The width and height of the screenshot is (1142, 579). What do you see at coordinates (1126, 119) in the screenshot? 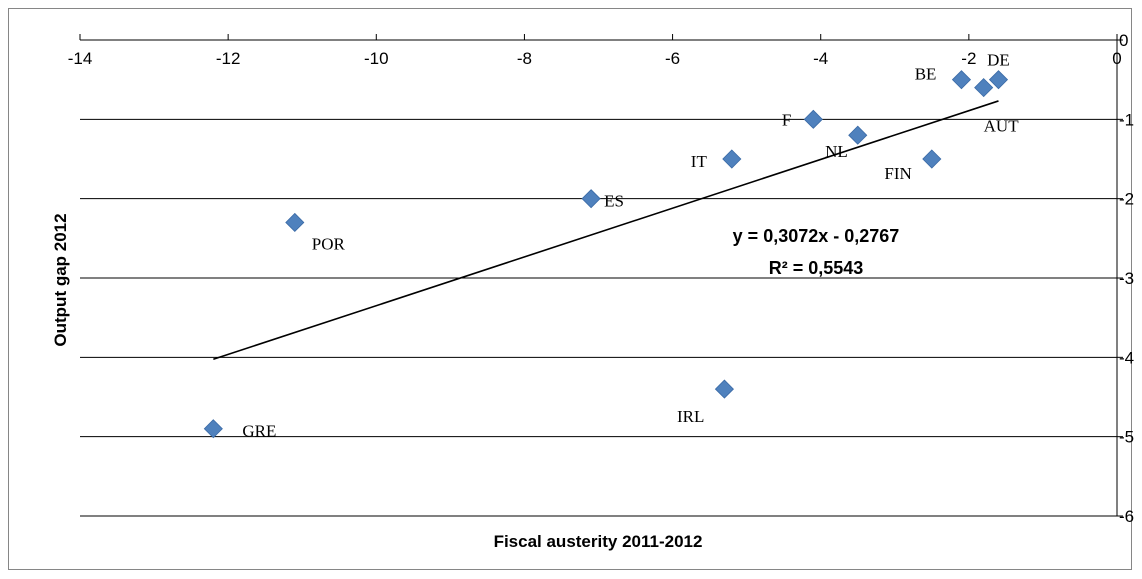
I see `y-tick-label: -1` at bounding box center [1126, 119].